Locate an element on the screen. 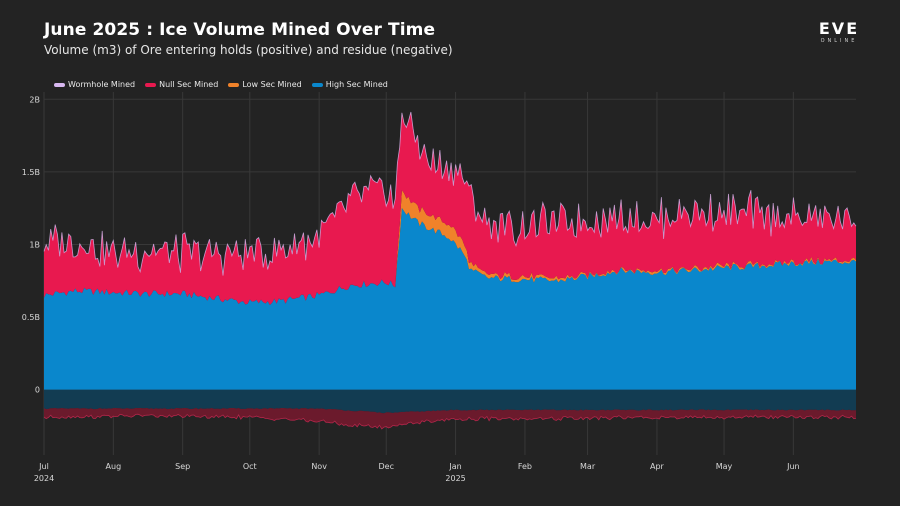  y-tick-label: 0 is located at coordinates (37, 390).